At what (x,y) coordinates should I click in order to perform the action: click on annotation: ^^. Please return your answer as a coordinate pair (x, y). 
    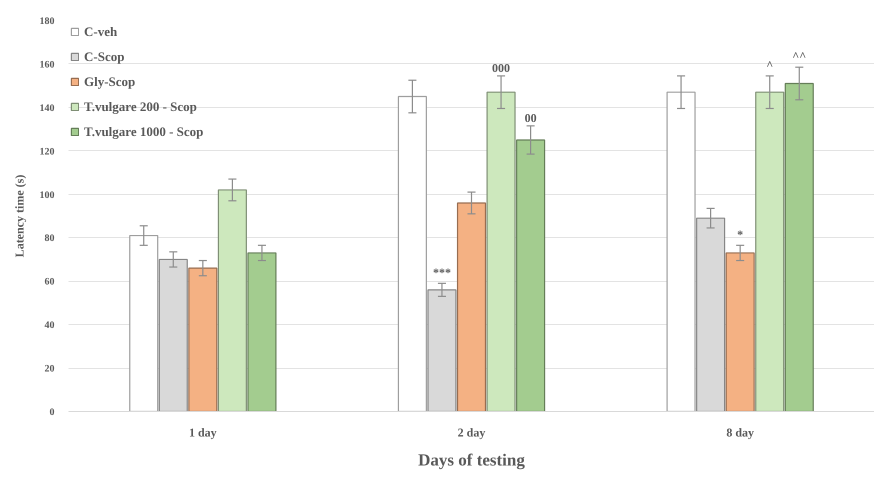
    Looking at the image, I should click on (799, 56).